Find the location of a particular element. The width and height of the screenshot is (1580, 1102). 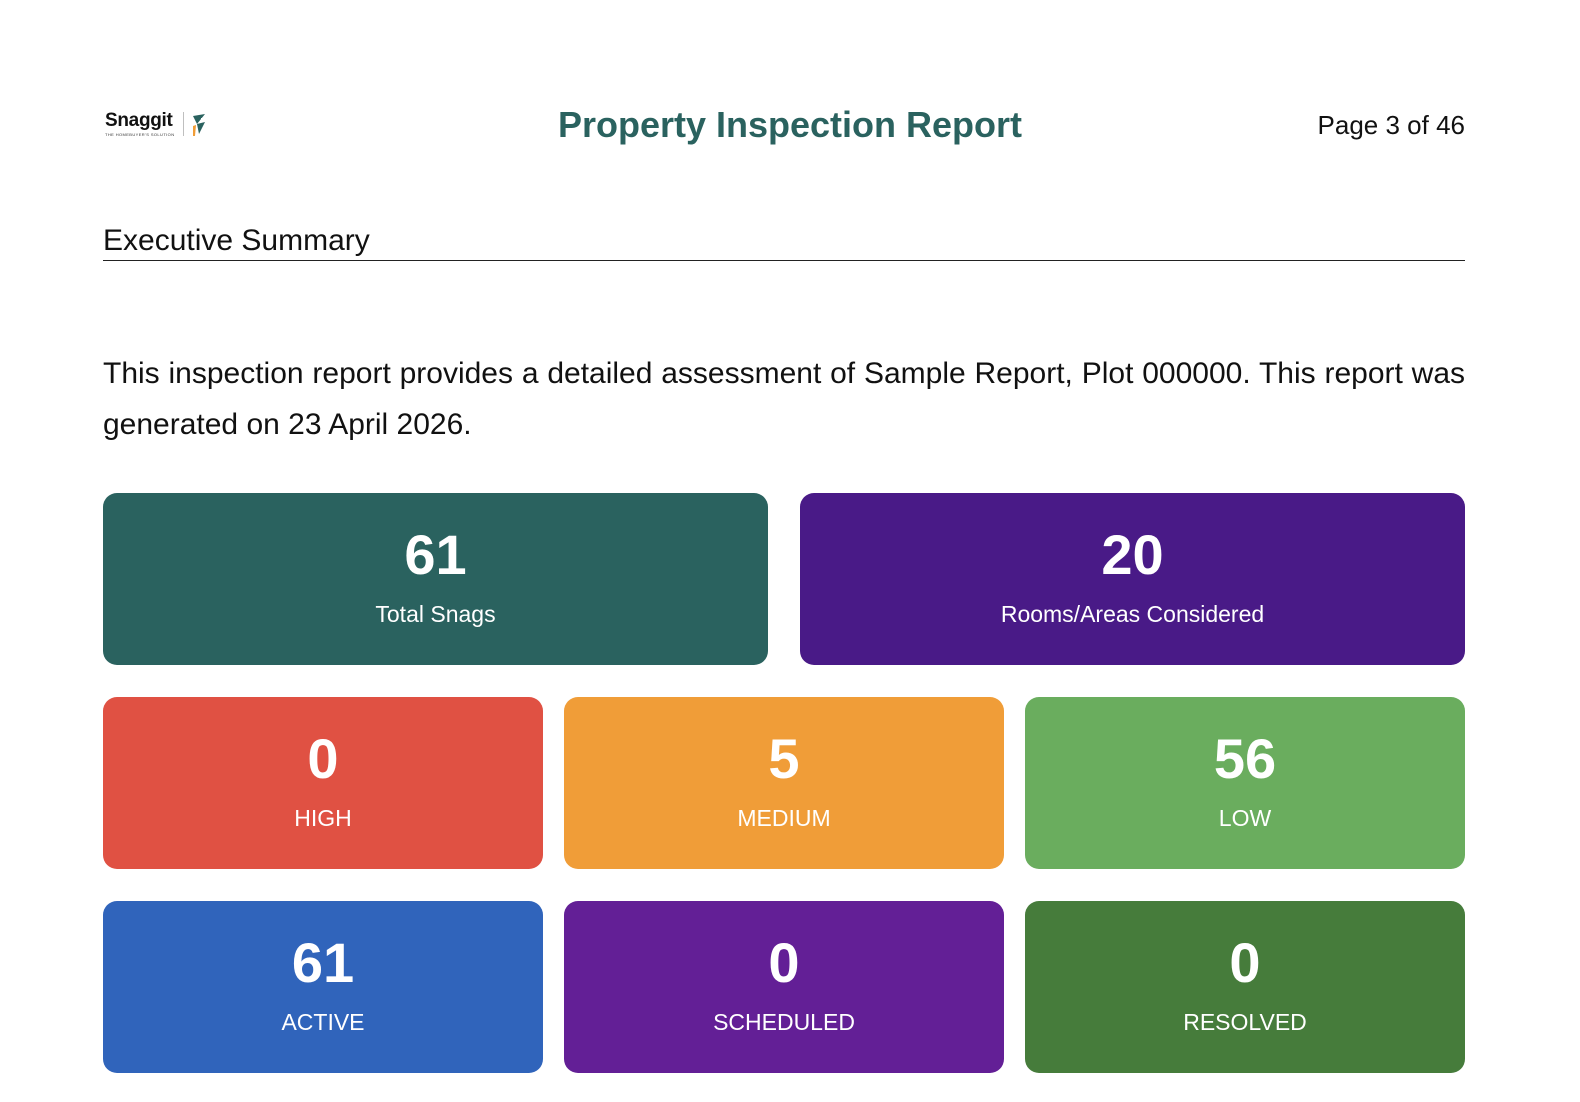

total-snags-label: Total Snags is located at coordinates (435, 614).